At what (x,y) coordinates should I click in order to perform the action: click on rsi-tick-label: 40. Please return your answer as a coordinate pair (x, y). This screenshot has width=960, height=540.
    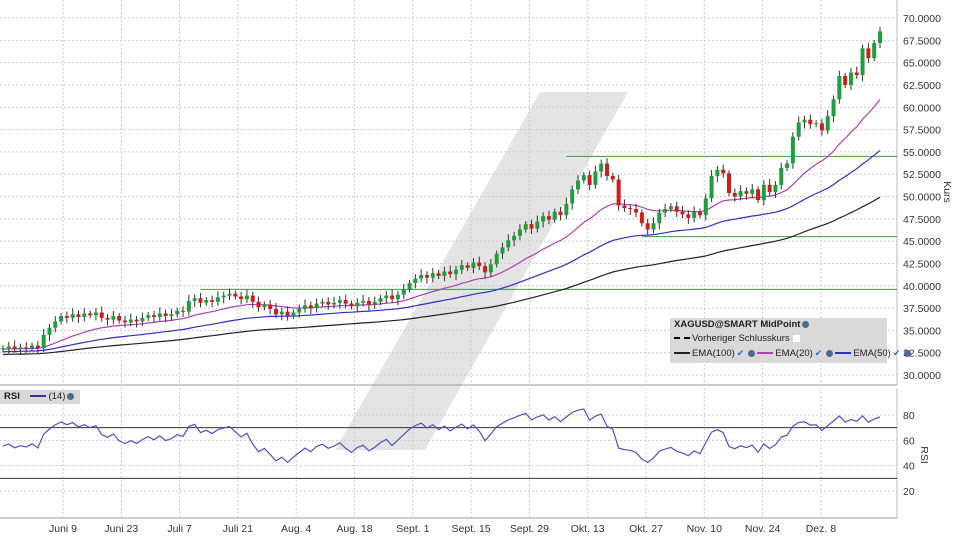
    Looking at the image, I should click on (909, 467).